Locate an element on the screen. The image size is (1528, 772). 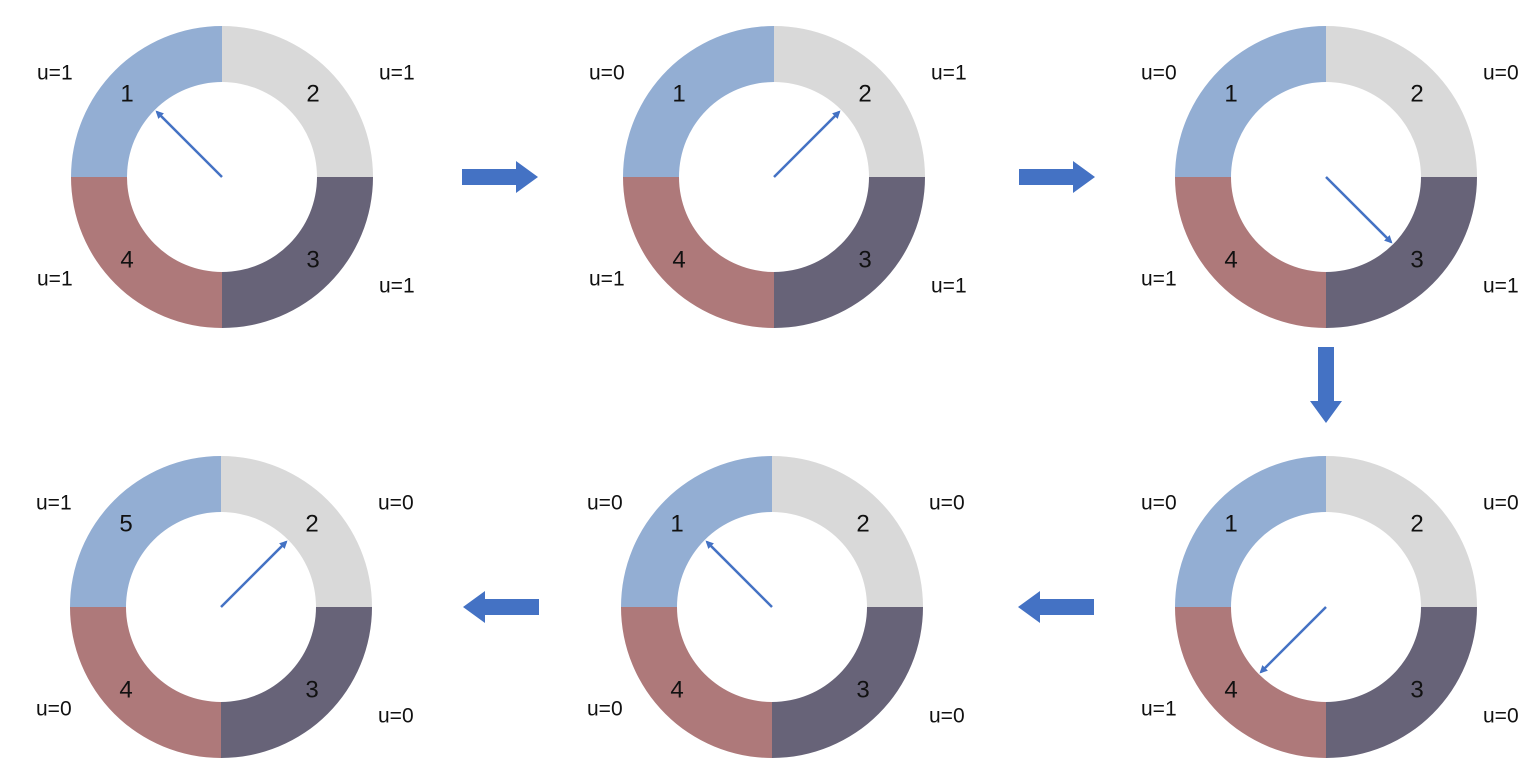
clock-5: 1 u=0 2 u=0 3 u=0 4 u=0 is located at coordinates (776, 607).